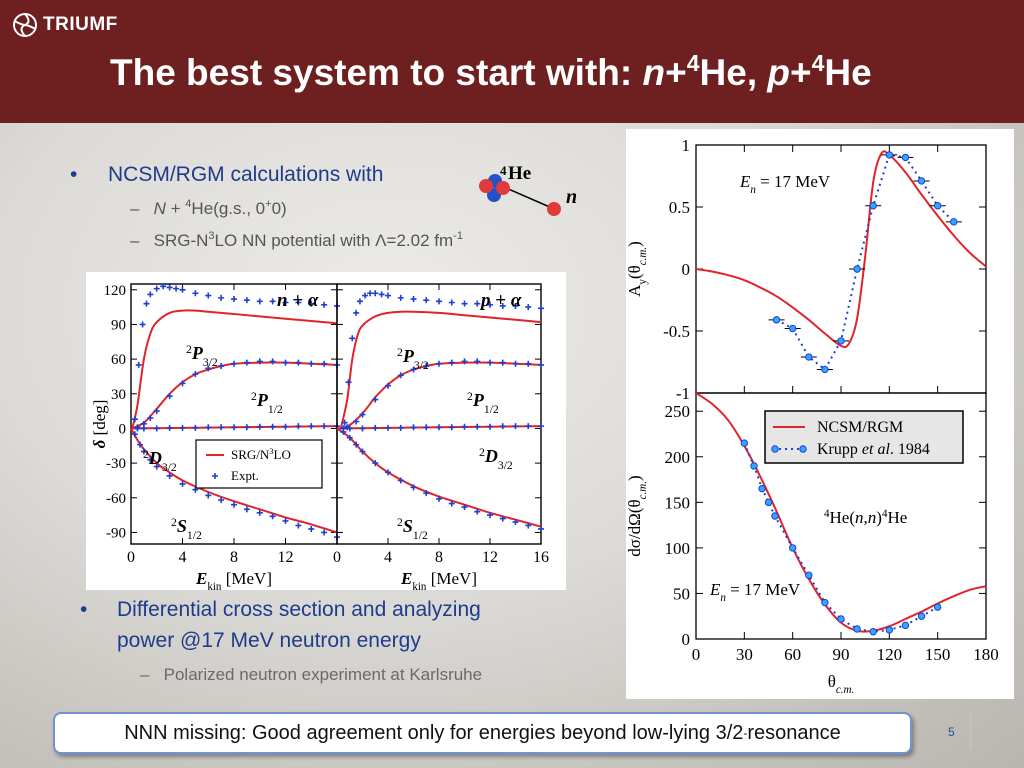  I want to click on sub1-n: N, so click(159, 208).